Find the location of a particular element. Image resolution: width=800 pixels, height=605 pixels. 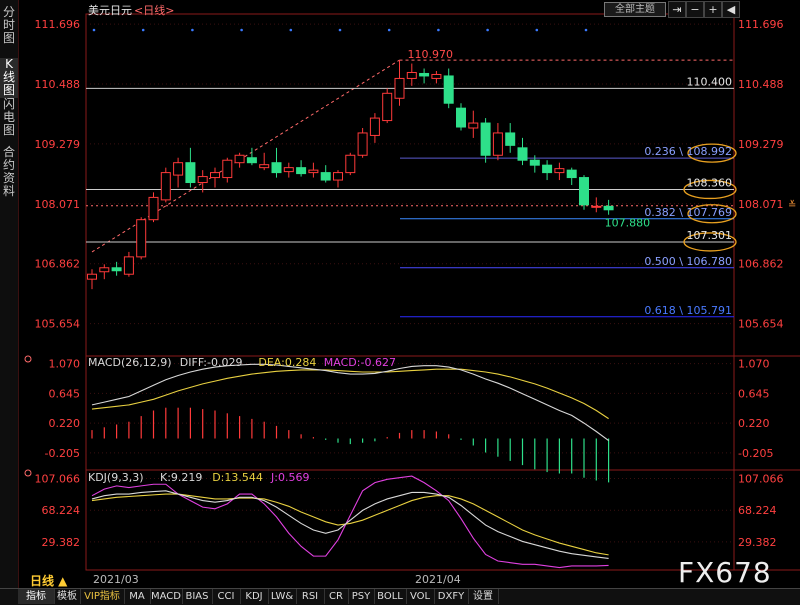

kdj-legend-label: J:0.569 is located at coordinates (289, 477).